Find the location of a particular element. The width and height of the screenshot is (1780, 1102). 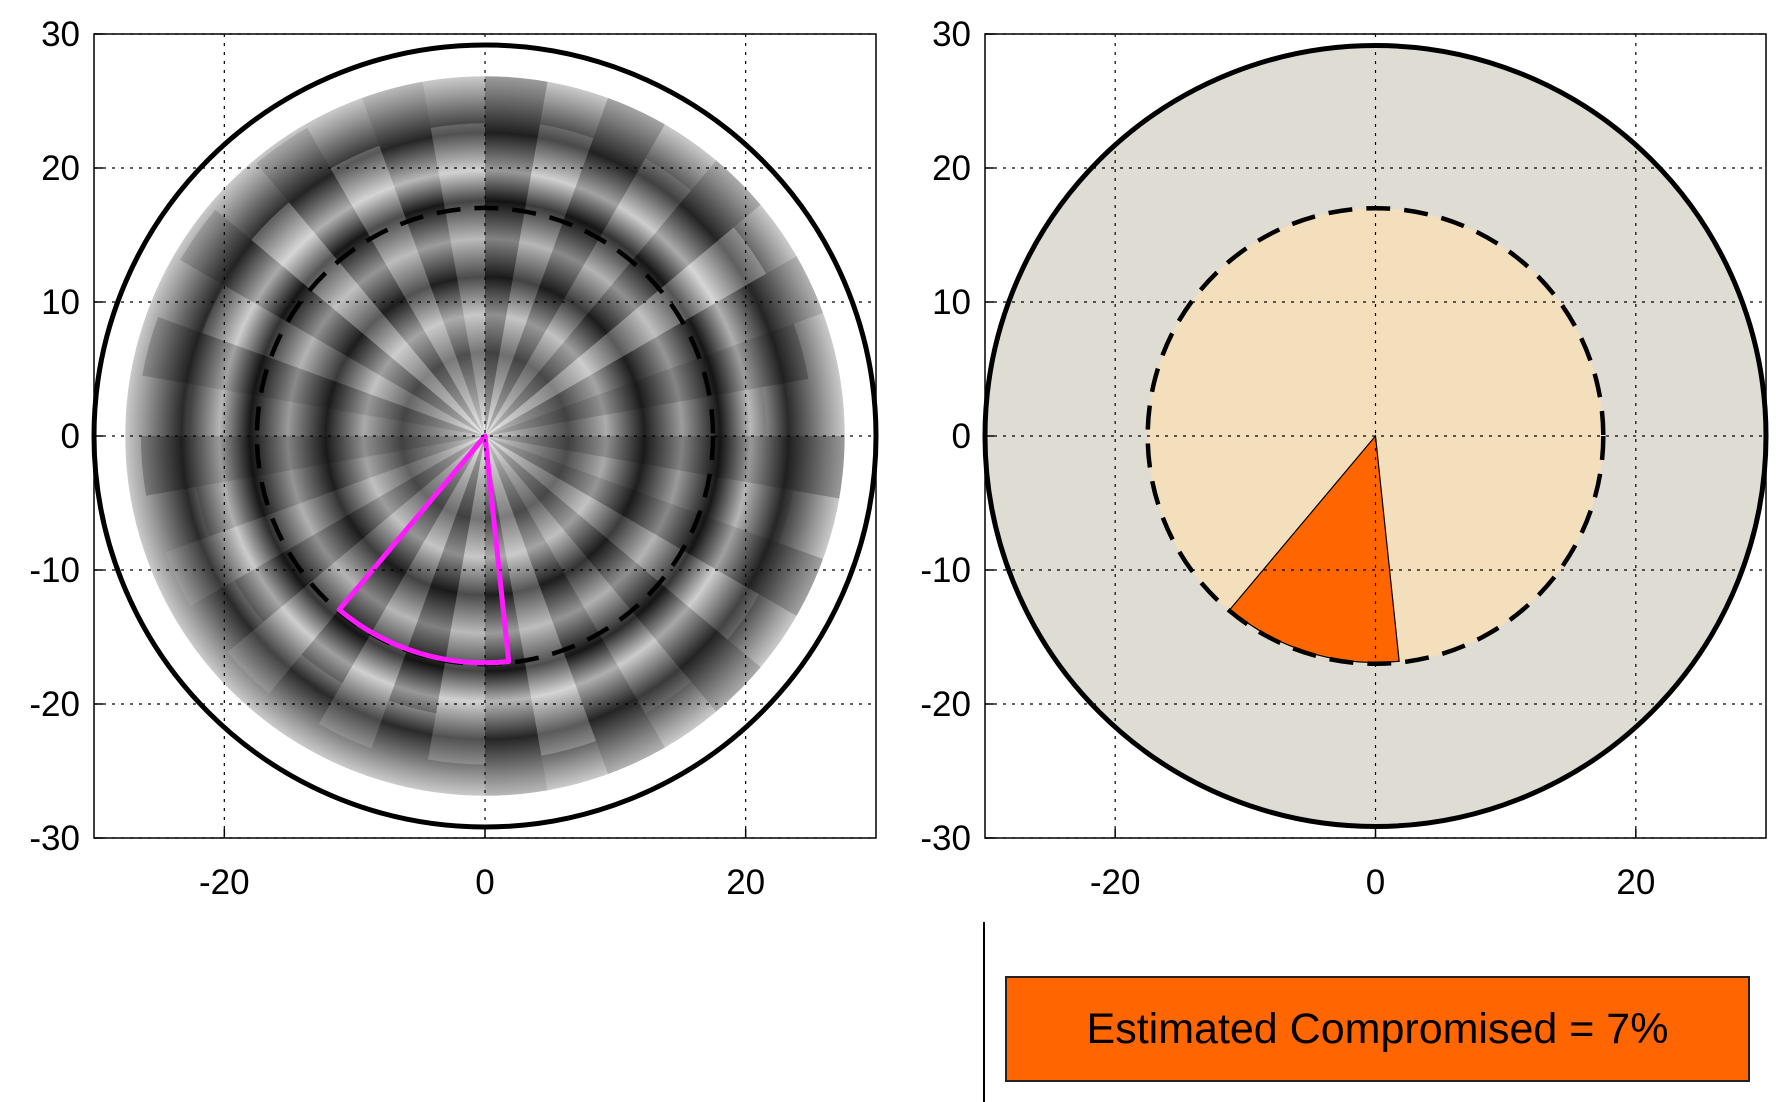

estimated-compromised-badge: Estimated Compromised = 7% is located at coordinates (1377, 1029).